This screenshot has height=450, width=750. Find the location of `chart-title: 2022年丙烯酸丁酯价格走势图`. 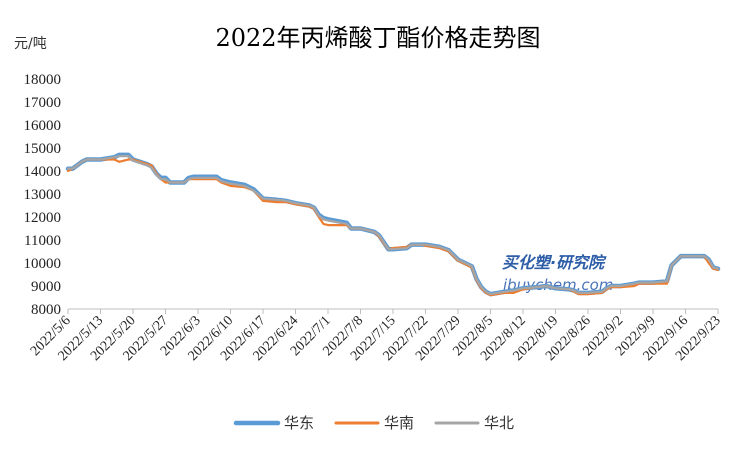

chart-title: 2022年丙烯酸丁酯价格走势图 is located at coordinates (377, 38).